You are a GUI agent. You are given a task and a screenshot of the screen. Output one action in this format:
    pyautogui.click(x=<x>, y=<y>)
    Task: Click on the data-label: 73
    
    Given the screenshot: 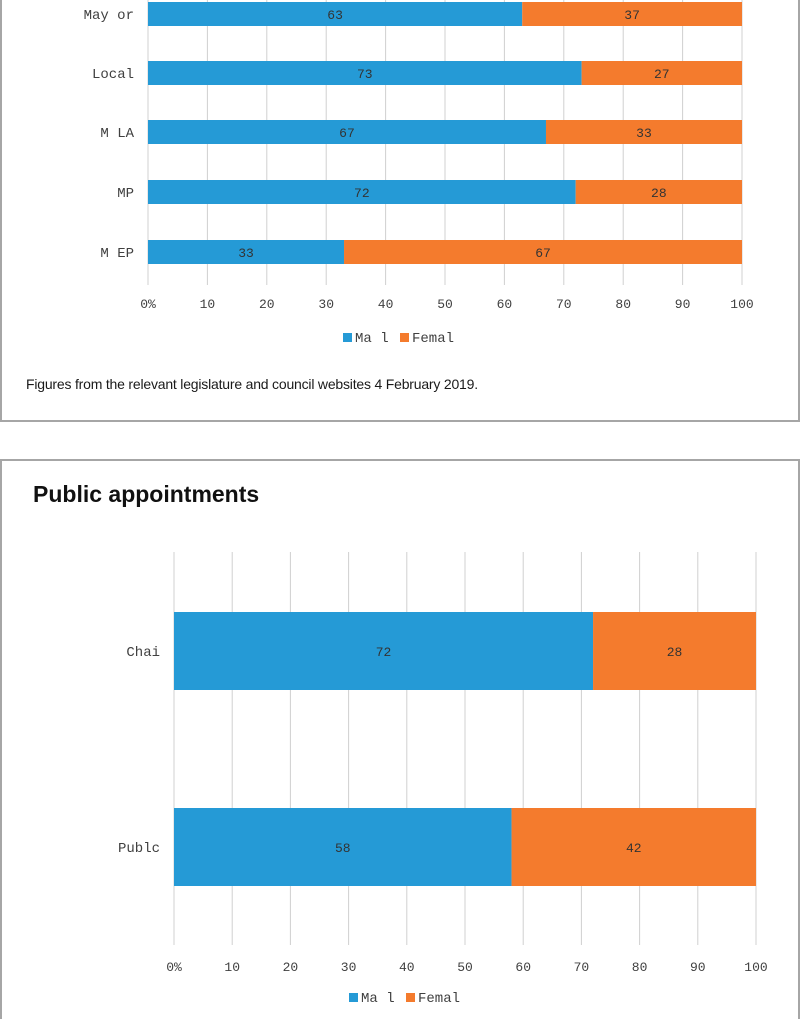 What is the action you would take?
    pyautogui.click(x=365, y=74)
    